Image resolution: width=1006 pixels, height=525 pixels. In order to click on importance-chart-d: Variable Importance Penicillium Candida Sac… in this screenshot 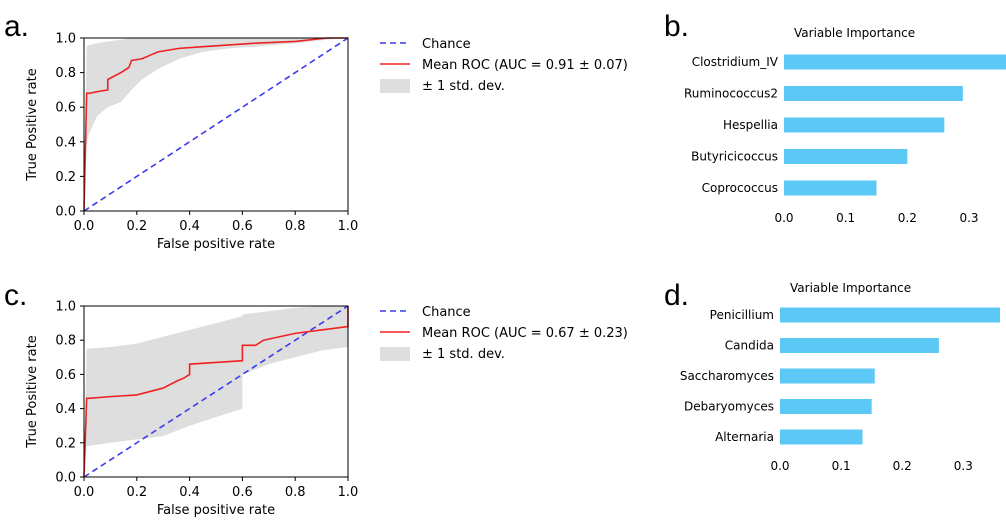, I will do `click(840, 377)`.